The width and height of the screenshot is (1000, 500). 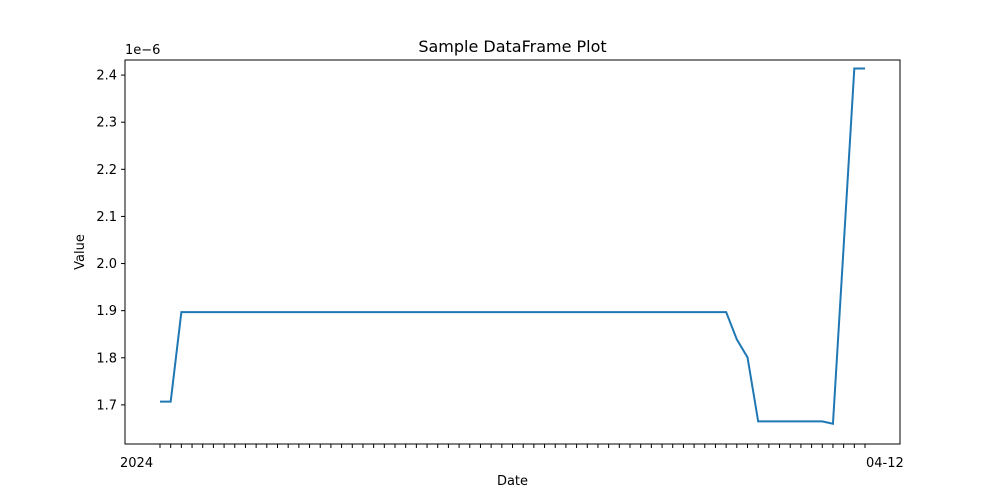 What do you see at coordinates (512, 446) in the screenshot?
I see `x-ticks` at bounding box center [512, 446].